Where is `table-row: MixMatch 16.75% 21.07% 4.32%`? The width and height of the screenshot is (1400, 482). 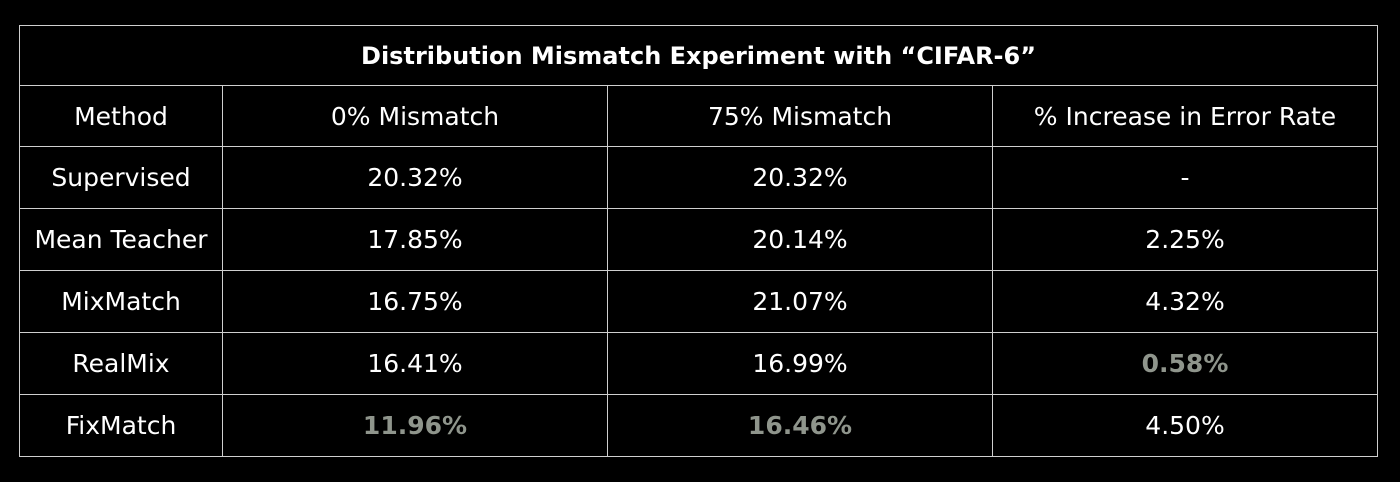 table-row: MixMatch 16.75% 21.07% 4.32% is located at coordinates (699, 301).